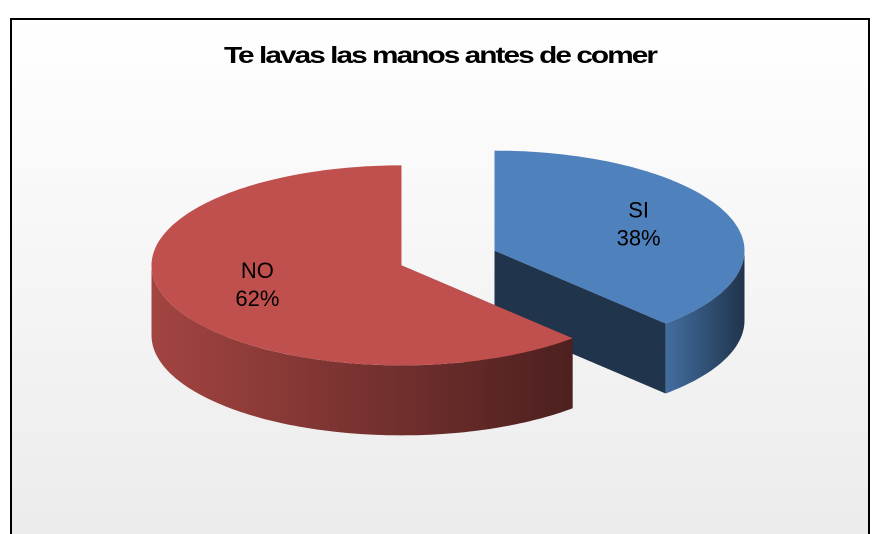  Describe the element at coordinates (580, 322) in the screenshot. I see `slice-radial-side` at that location.